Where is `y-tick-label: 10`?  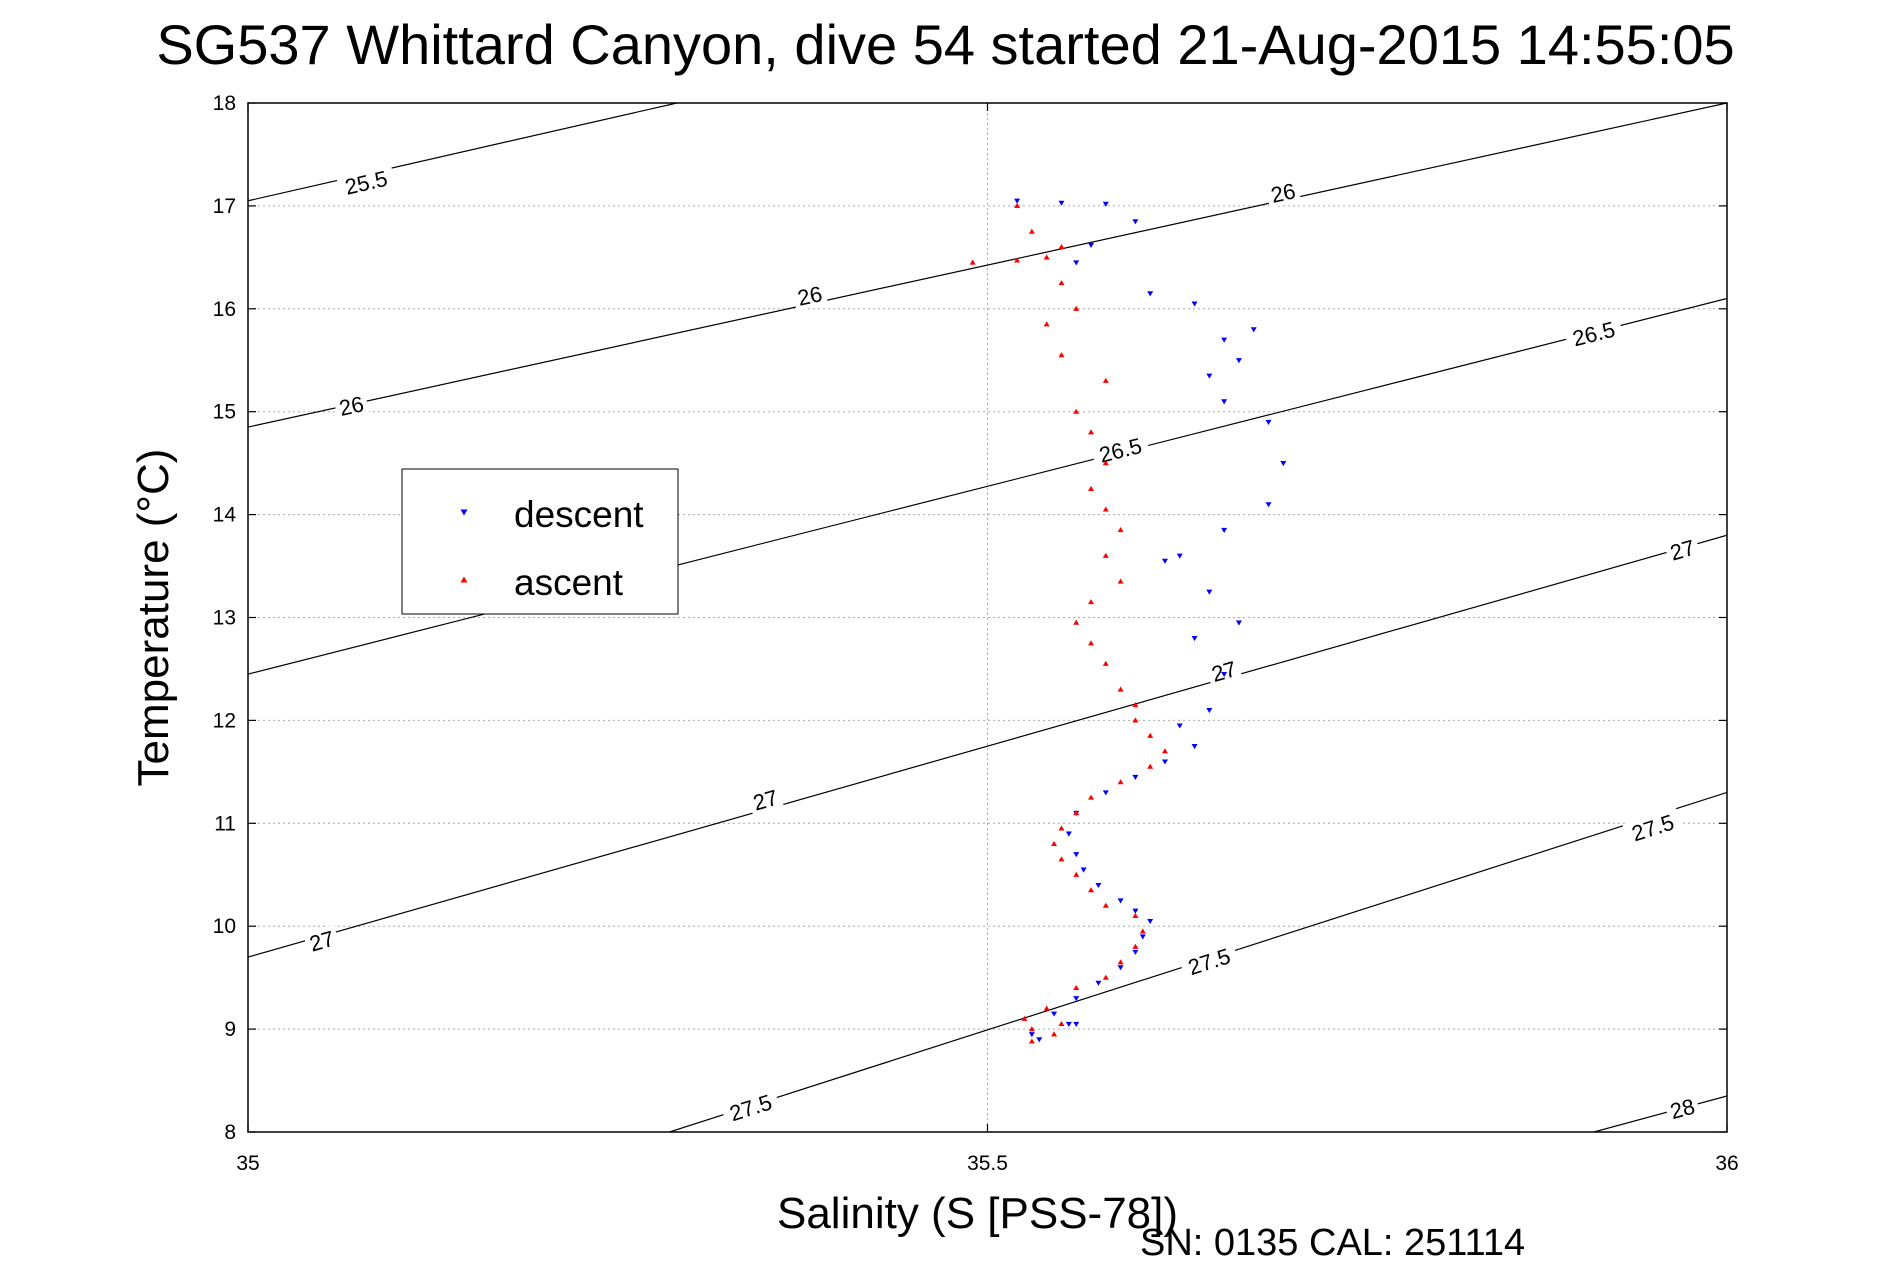
y-tick-label: 10 is located at coordinates (224, 926).